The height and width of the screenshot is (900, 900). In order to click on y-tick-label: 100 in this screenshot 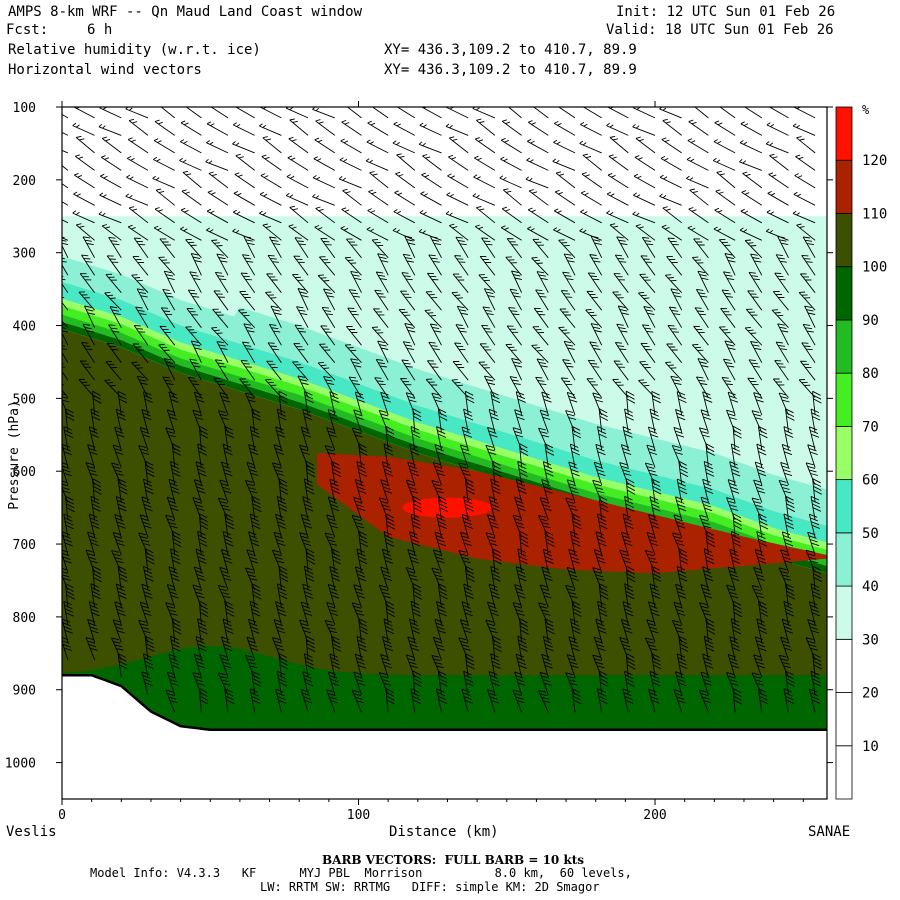, I will do `click(24, 108)`.